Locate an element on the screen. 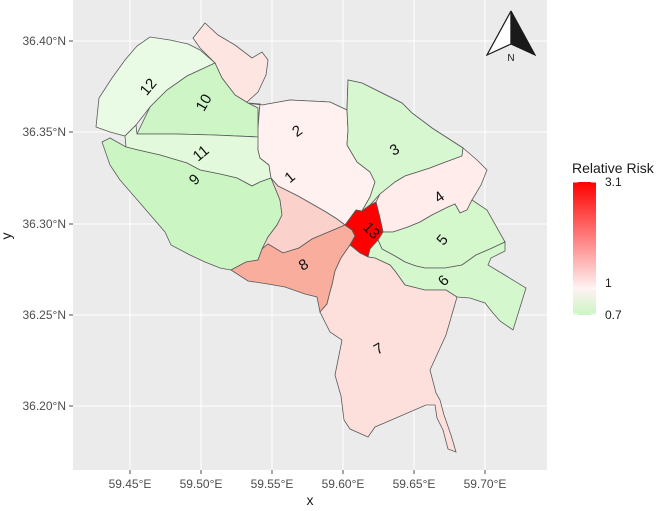 The height and width of the screenshot is (511, 669). x-tick-label: 59.65°E is located at coordinates (414, 484).